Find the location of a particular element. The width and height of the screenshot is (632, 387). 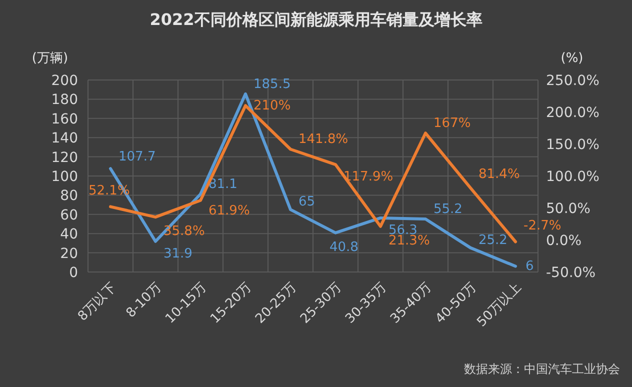

data-label: 210% is located at coordinates (272, 106).